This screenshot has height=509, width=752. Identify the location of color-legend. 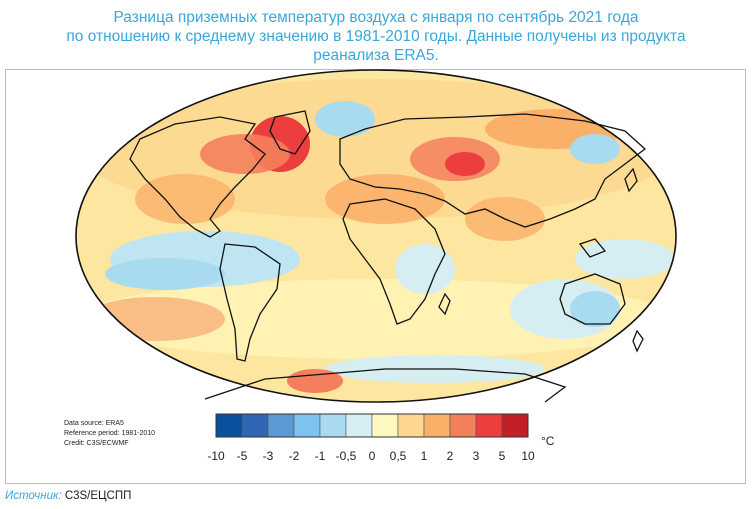
(372, 425).